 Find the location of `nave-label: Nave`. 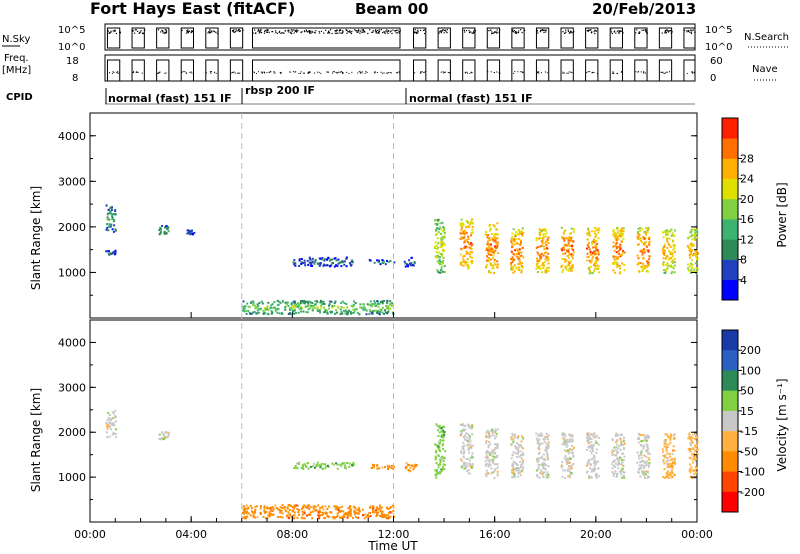

nave-label: Nave is located at coordinates (765, 69).